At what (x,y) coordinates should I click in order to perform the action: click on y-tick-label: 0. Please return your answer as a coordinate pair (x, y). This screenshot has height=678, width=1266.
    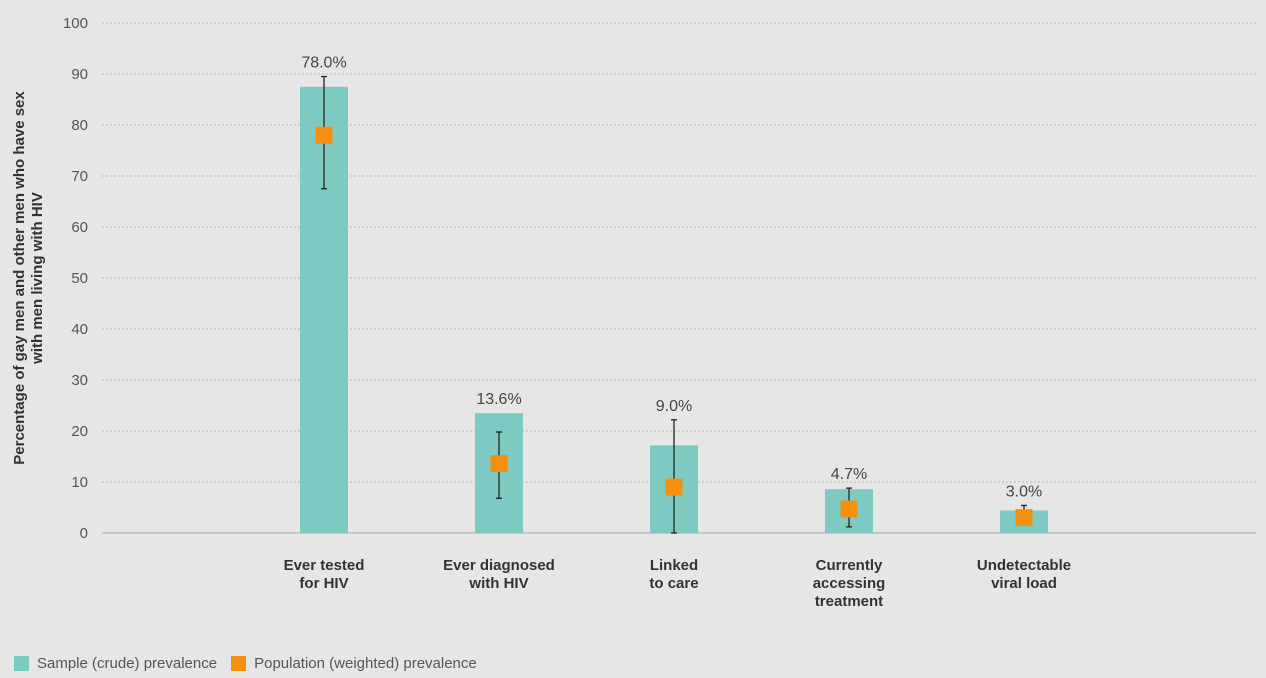
    Looking at the image, I should click on (84, 533).